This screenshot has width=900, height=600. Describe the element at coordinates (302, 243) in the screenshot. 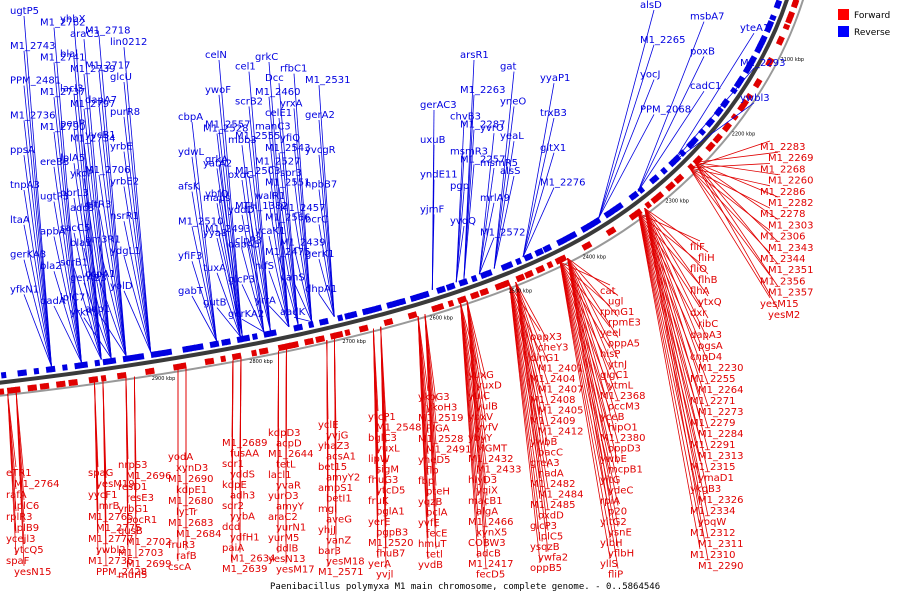

I see `reverse-gene-label: M1_2439` at that location.